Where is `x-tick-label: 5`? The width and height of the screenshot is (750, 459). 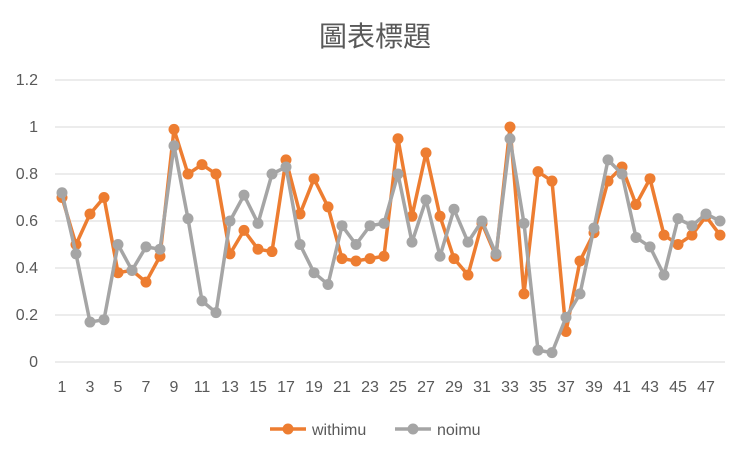 x-tick-label: 5 is located at coordinates (118, 387).